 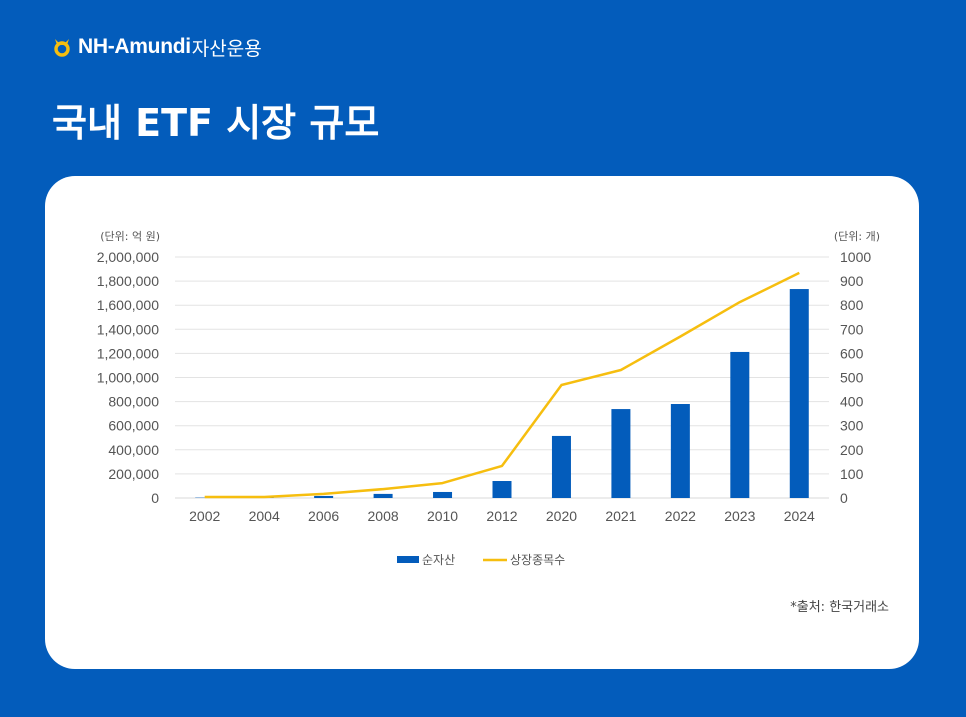 What do you see at coordinates (852, 305) in the screenshot?
I see `right-axis-tick-label: 800` at bounding box center [852, 305].